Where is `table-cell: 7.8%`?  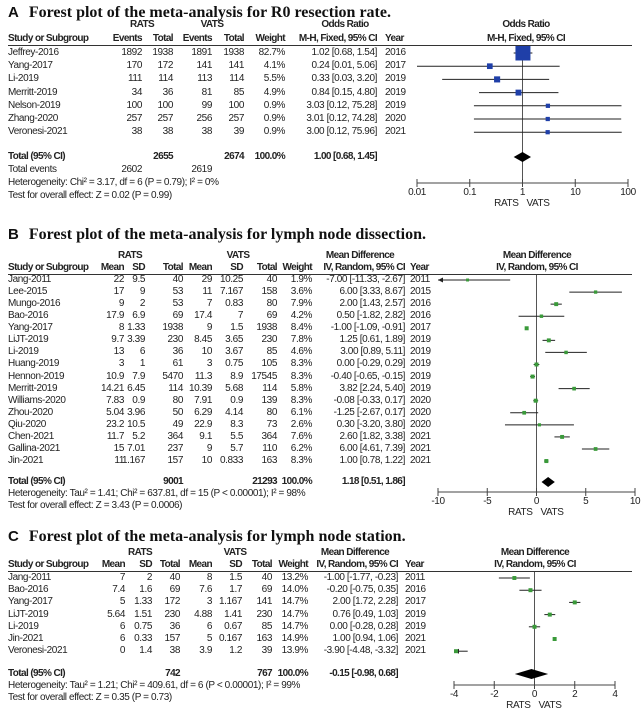
table-cell: 7.8% is located at coordinates (301, 340).